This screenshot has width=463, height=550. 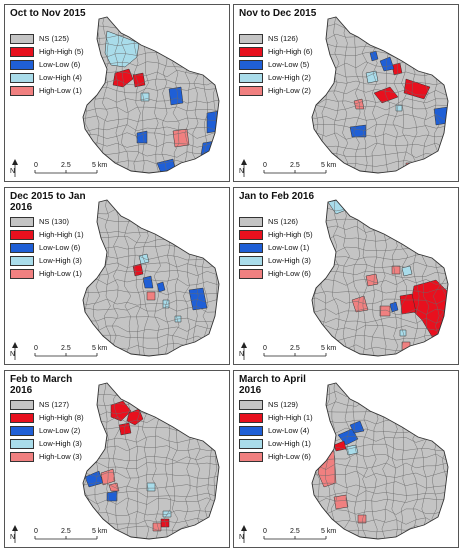 I want to click on scale-tick-label: 2.5, so click(x=295, y=348).